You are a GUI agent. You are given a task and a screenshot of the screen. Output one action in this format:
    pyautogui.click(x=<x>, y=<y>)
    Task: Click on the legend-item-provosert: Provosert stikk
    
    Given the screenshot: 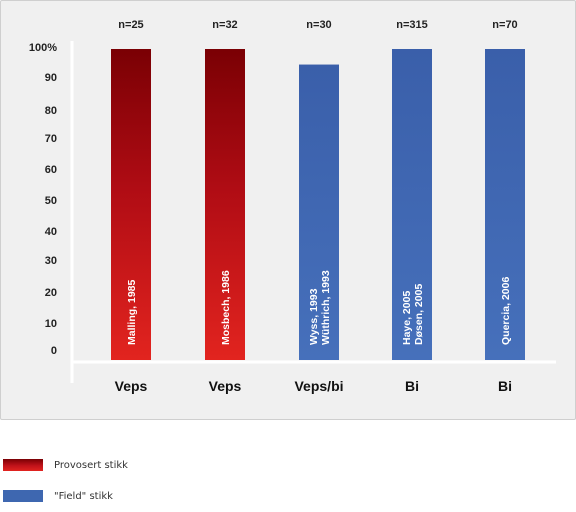 What is the action you would take?
    pyautogui.click(x=65, y=465)
    